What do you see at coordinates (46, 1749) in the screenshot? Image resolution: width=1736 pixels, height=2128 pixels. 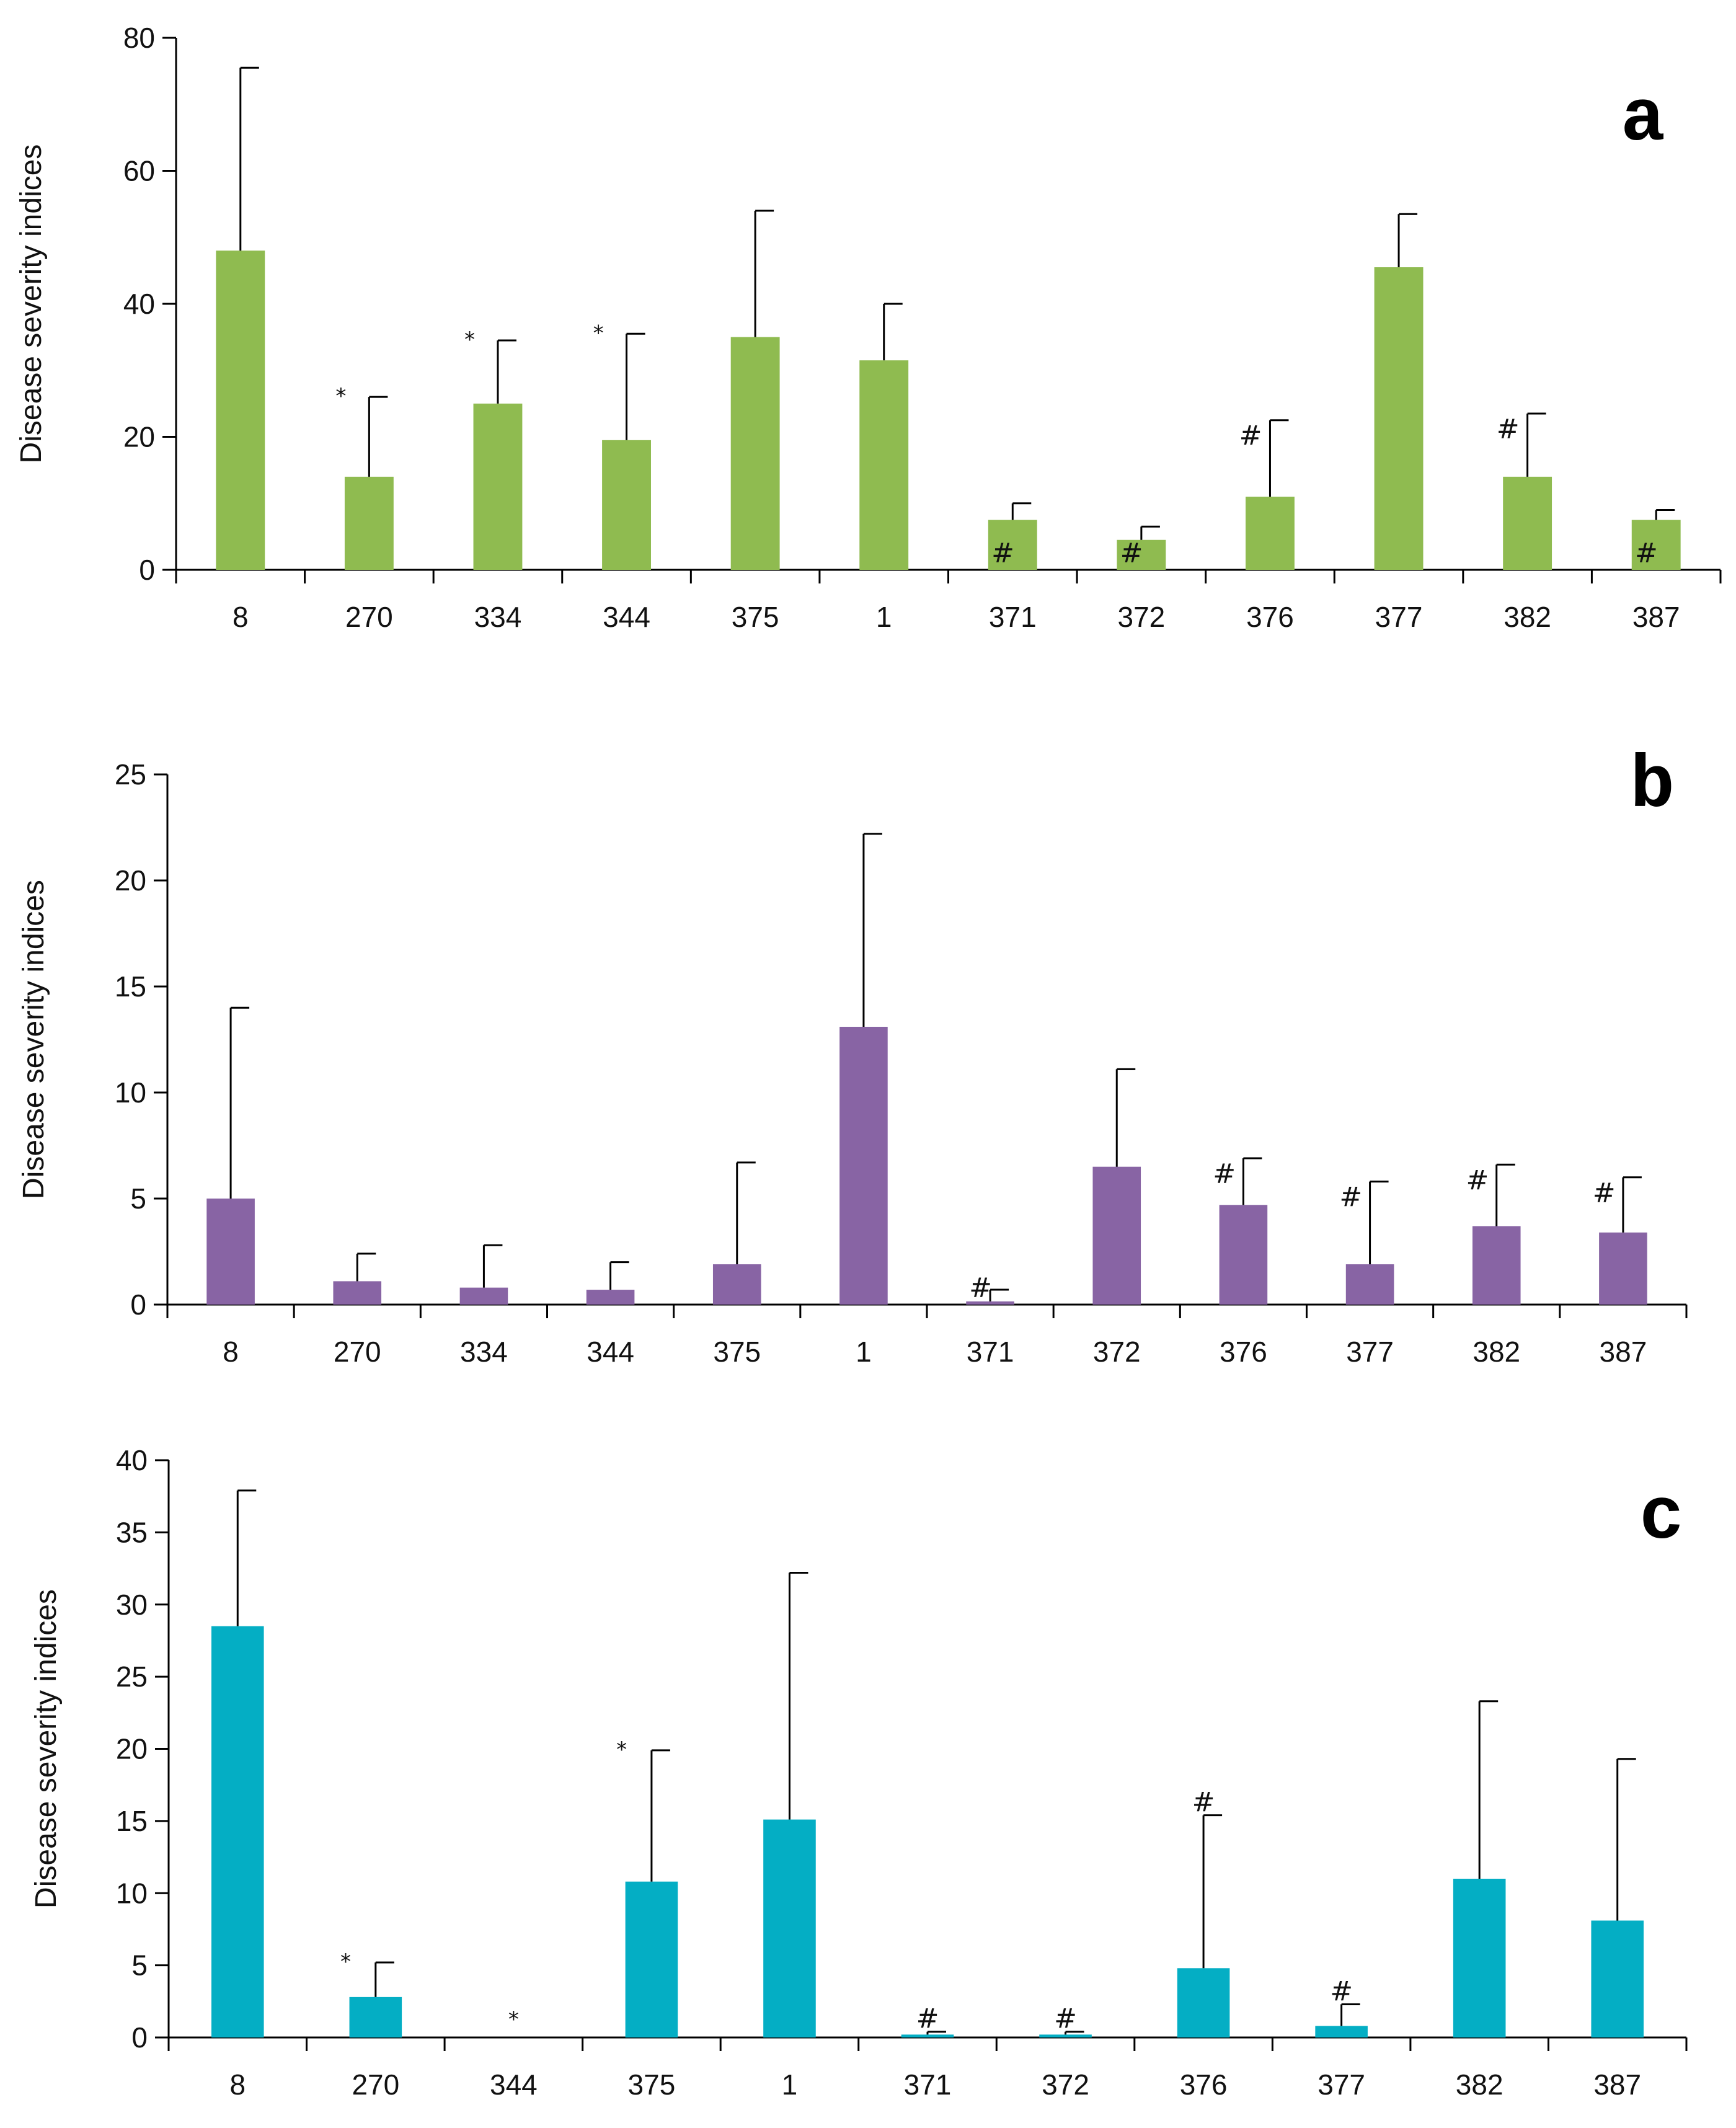 I see `y-axis-label: Disease severity indices` at bounding box center [46, 1749].